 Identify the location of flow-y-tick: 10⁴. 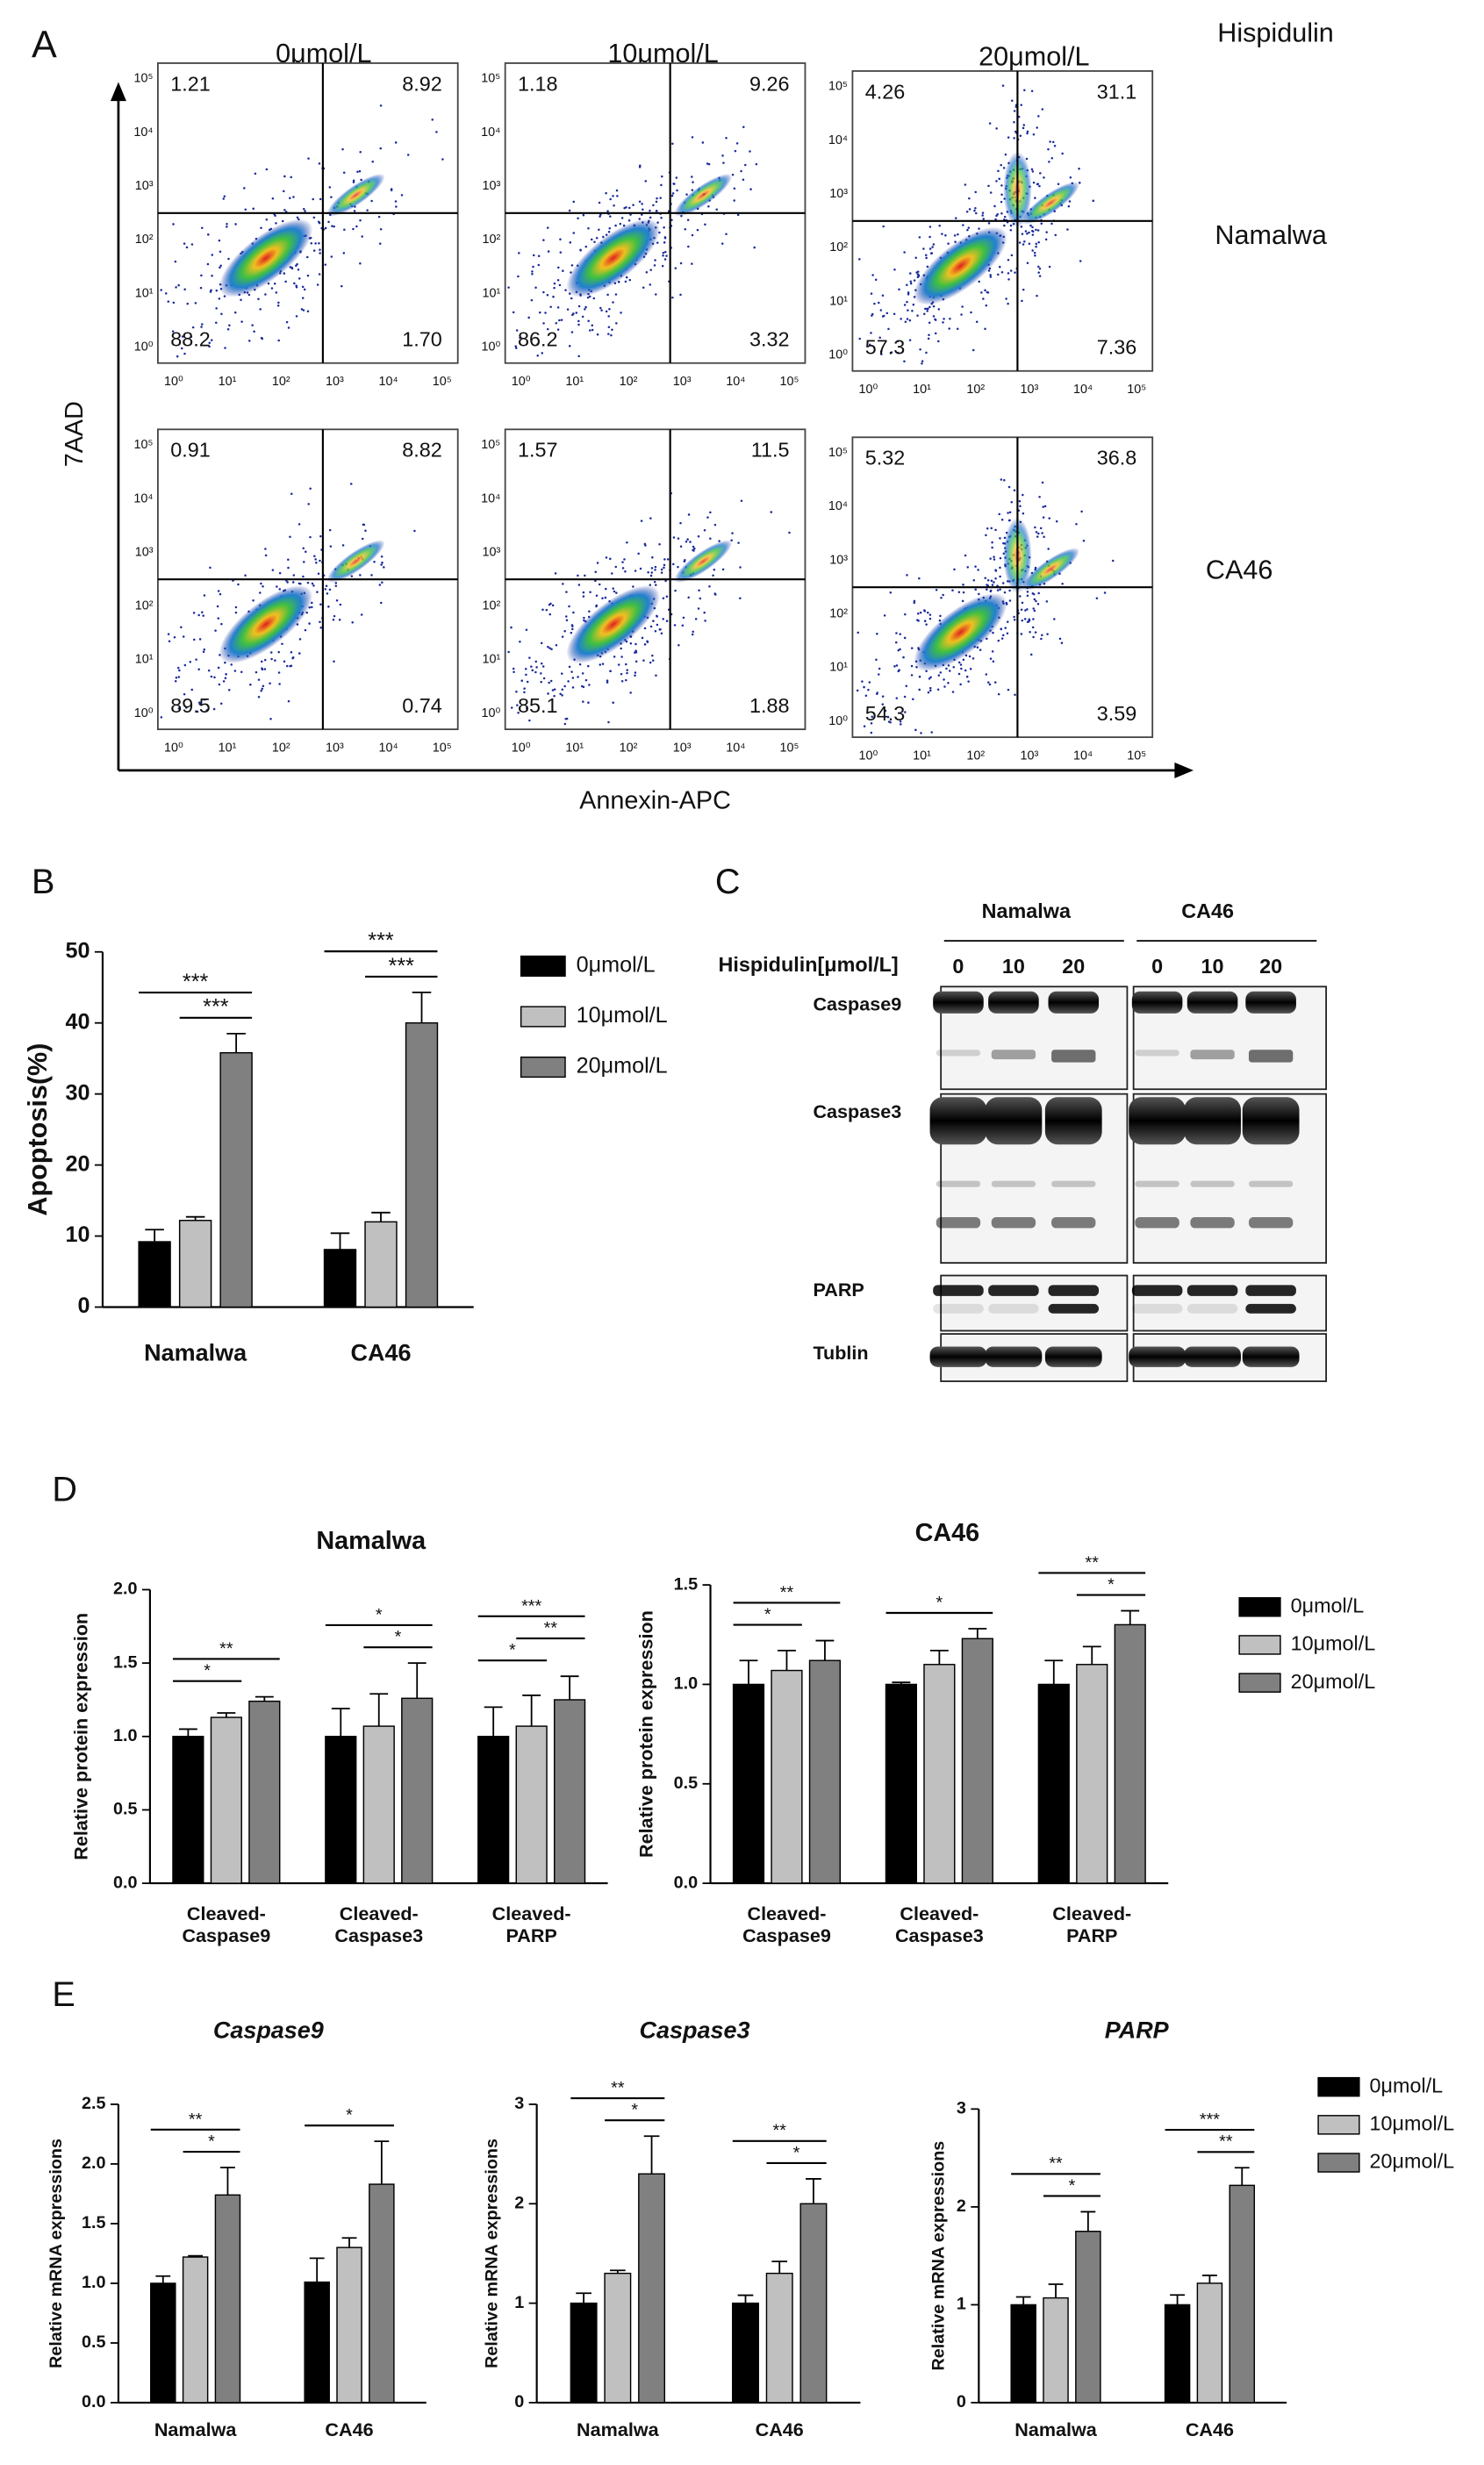
(838, 140).